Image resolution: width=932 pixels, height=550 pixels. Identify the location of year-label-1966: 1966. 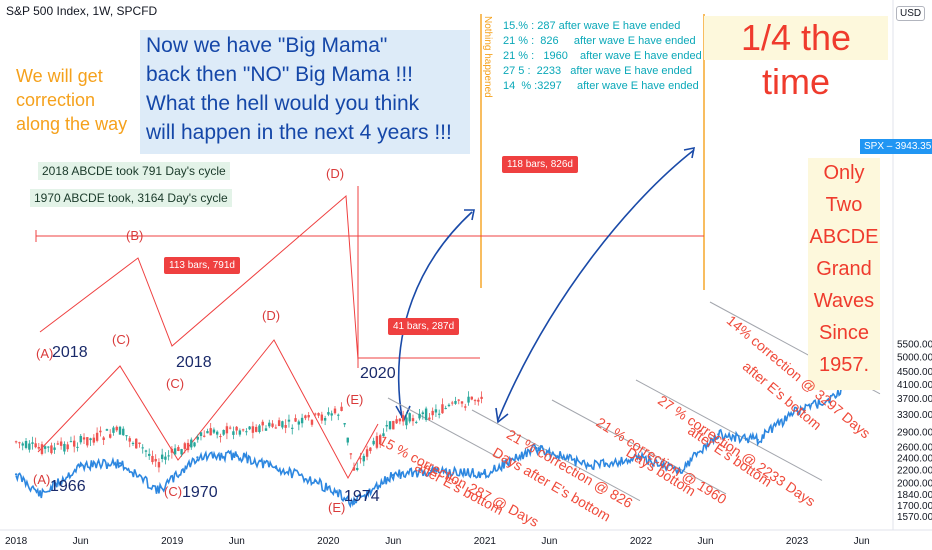
(68, 486).